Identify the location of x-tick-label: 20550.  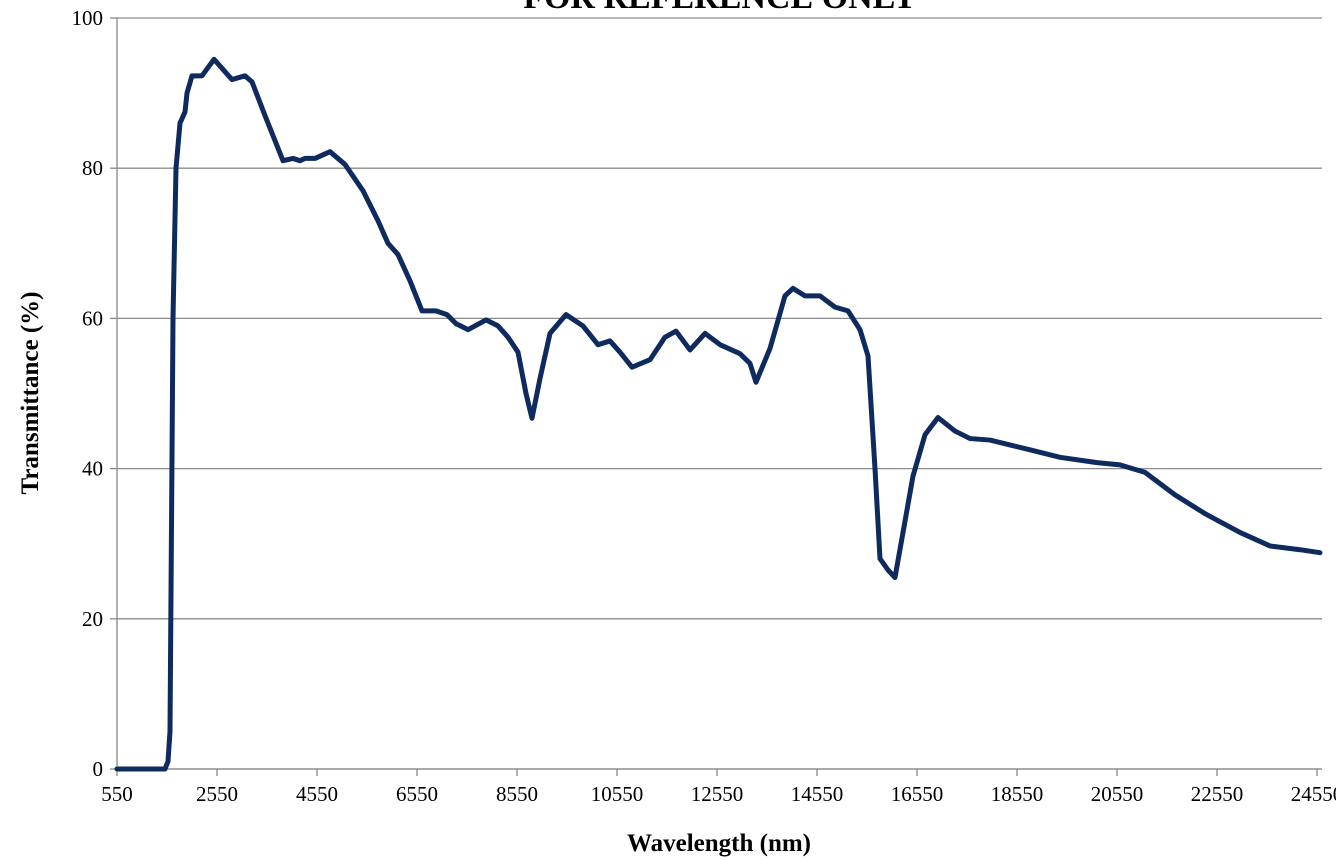
(1117, 794).